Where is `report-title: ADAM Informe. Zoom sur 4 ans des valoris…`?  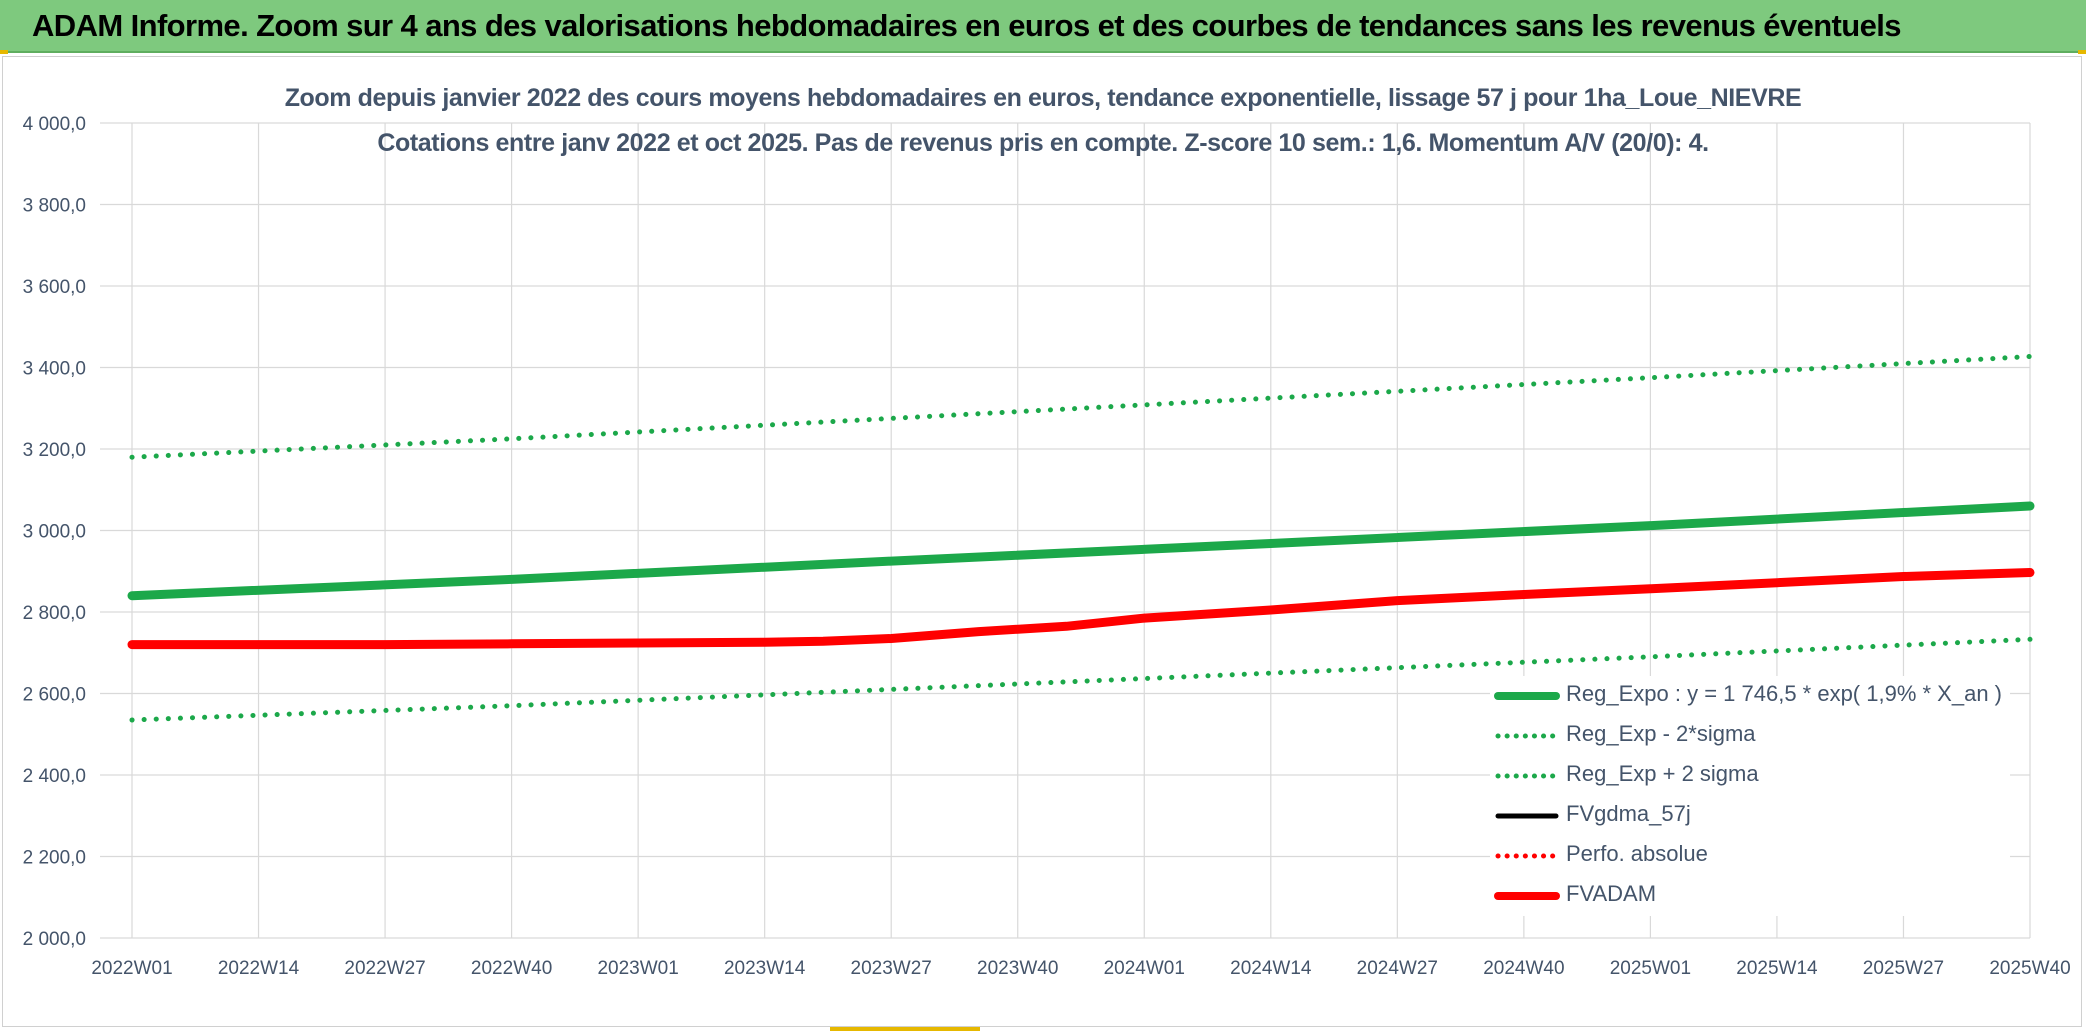
report-title: ADAM Informe. Zoom sur 4 ans des valoris… is located at coordinates (967, 25).